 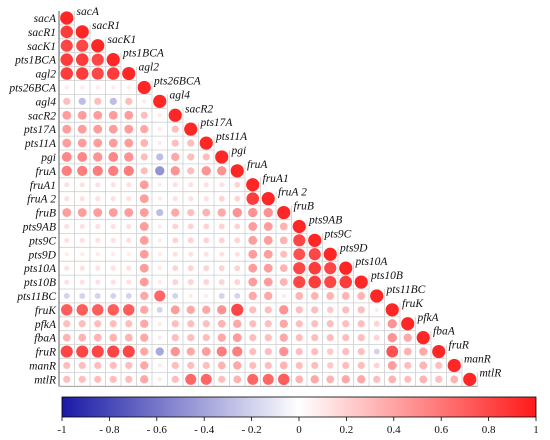 I want to click on corr-circle-manR-fbaA, so click(x=423, y=365).